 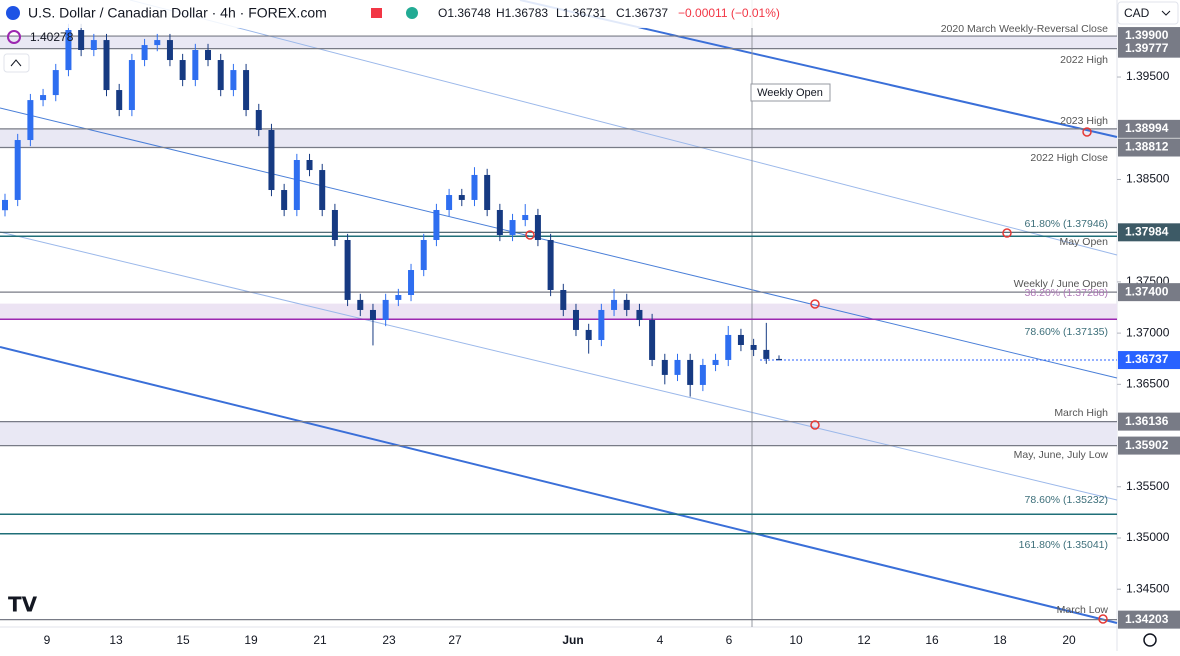 I want to click on header-bg, so click(x=395, y=14).